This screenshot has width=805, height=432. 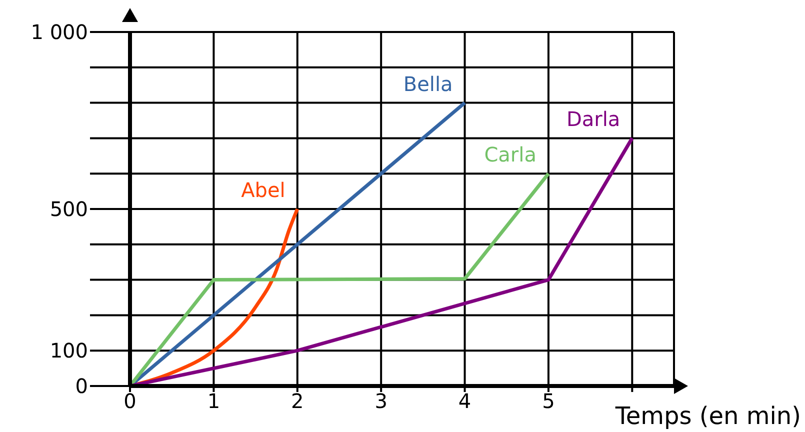 What do you see at coordinates (130, 401) in the screenshot?
I see `x-tick-label: 0` at bounding box center [130, 401].